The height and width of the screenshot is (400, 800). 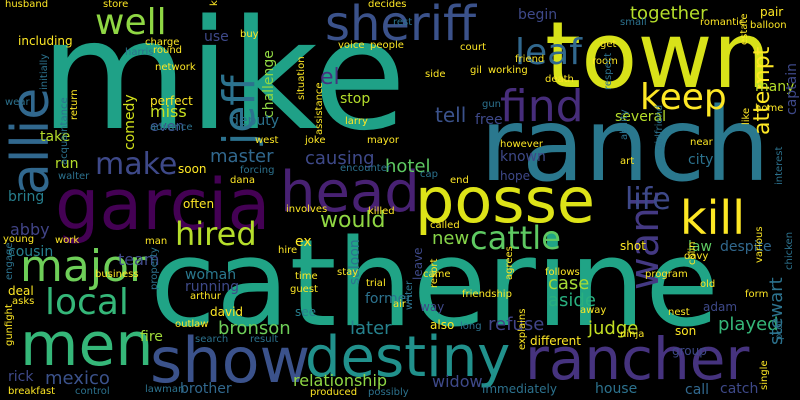 I want to click on word-cloud-word: man, so click(x=156, y=241).